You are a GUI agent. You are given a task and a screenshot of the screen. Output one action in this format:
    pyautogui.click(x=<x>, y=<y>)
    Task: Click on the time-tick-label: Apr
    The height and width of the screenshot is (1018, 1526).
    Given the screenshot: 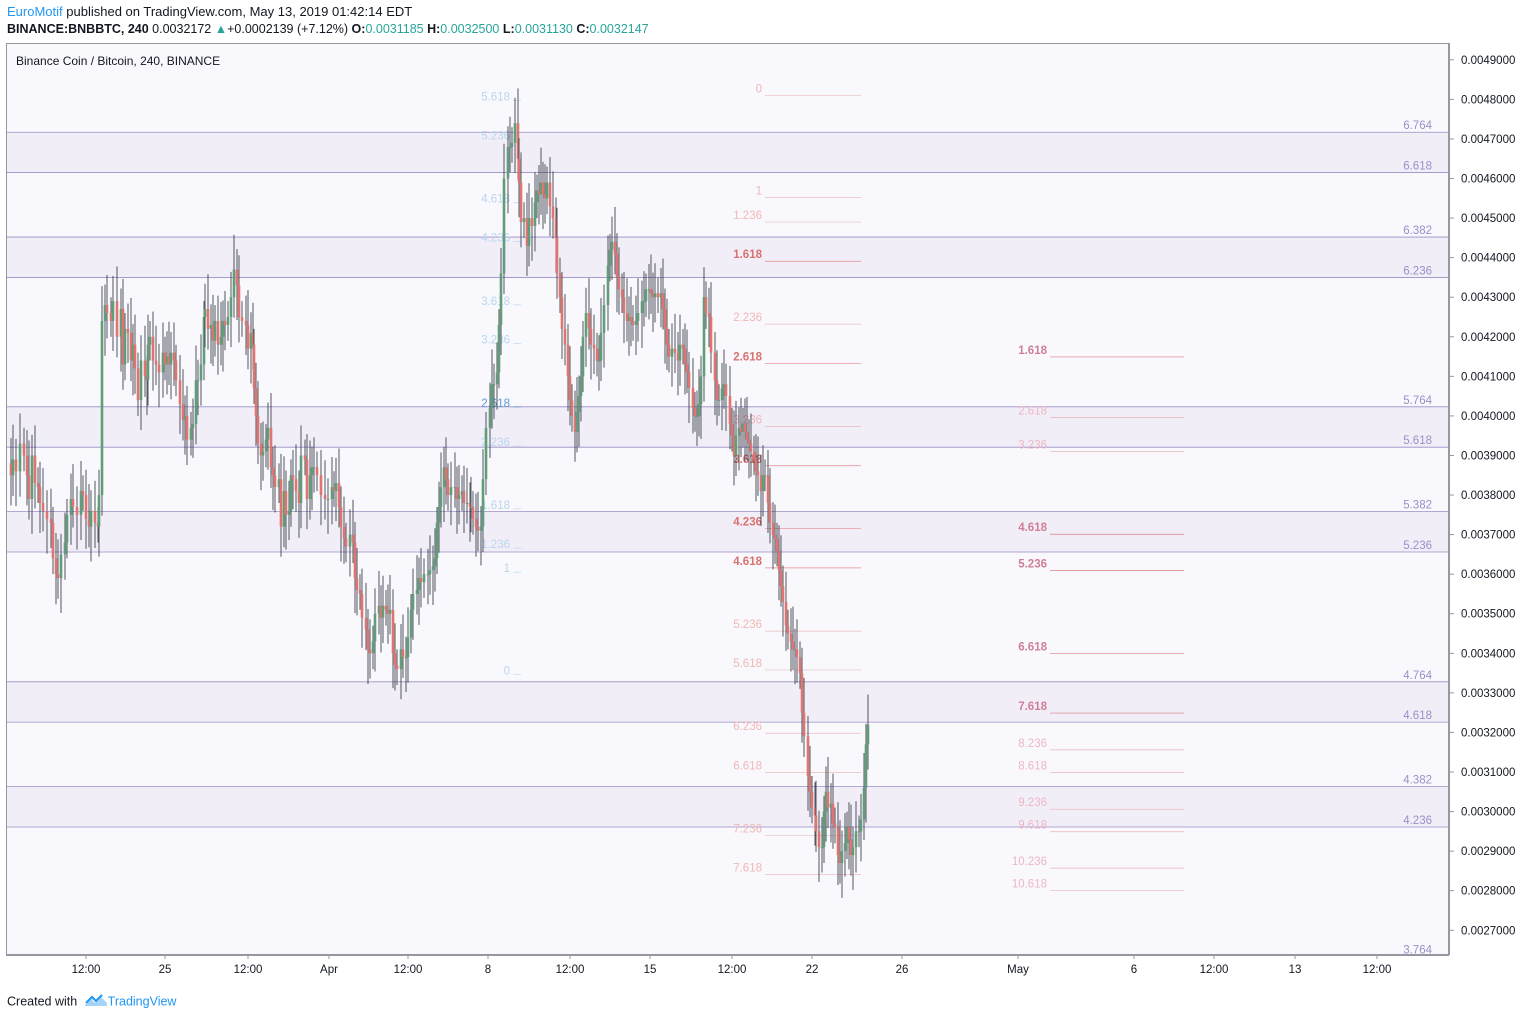 What is the action you would take?
    pyautogui.click(x=329, y=970)
    